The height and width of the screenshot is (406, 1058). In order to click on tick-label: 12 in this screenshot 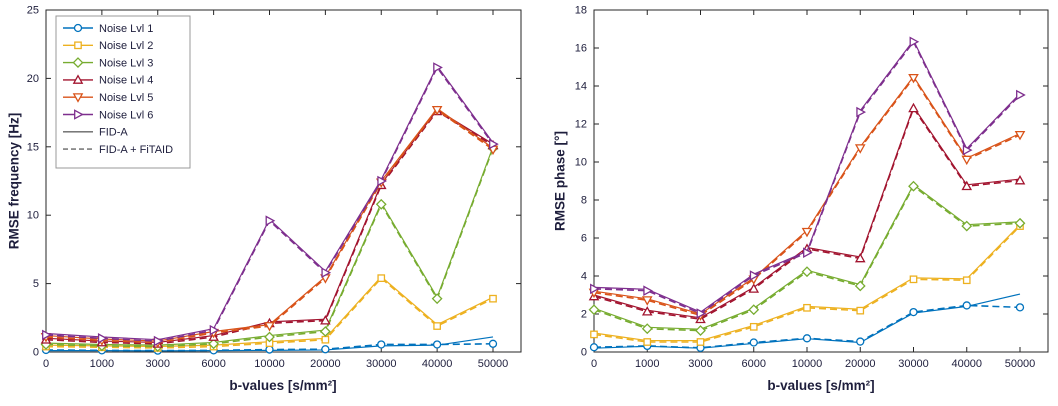, I will do `click(581, 125)`.